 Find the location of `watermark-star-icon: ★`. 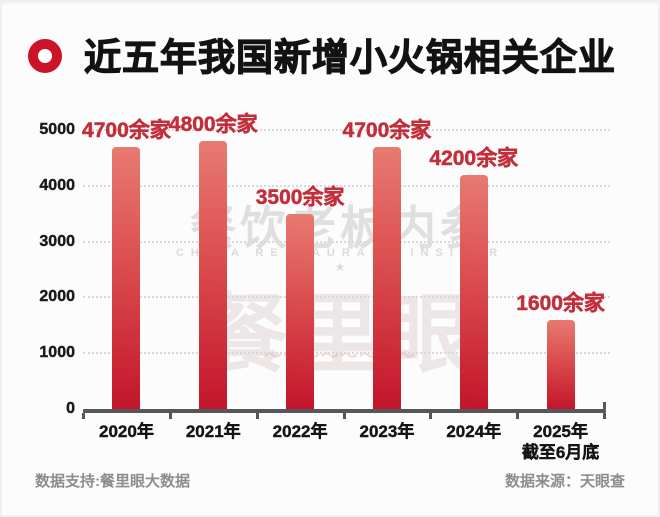

watermark-star-icon: ★ is located at coordinates (340, 267).